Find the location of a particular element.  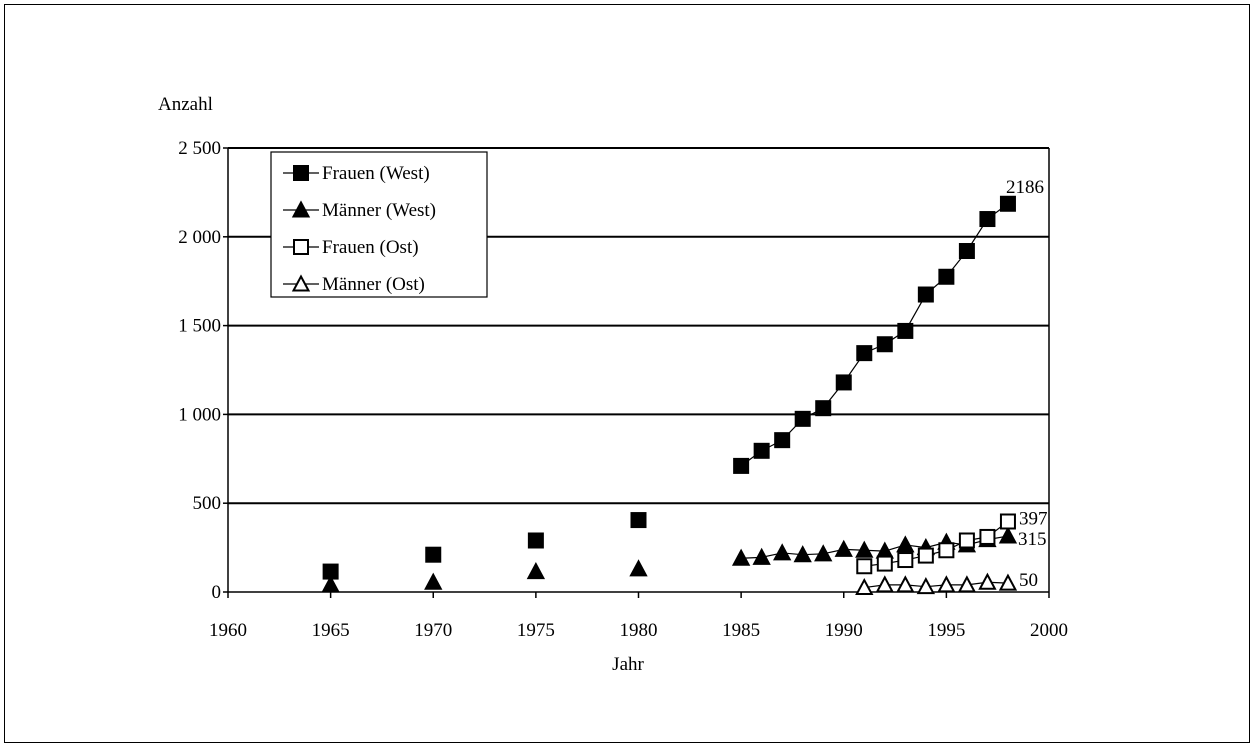

x-tick-label: 2000 is located at coordinates (1049, 630).